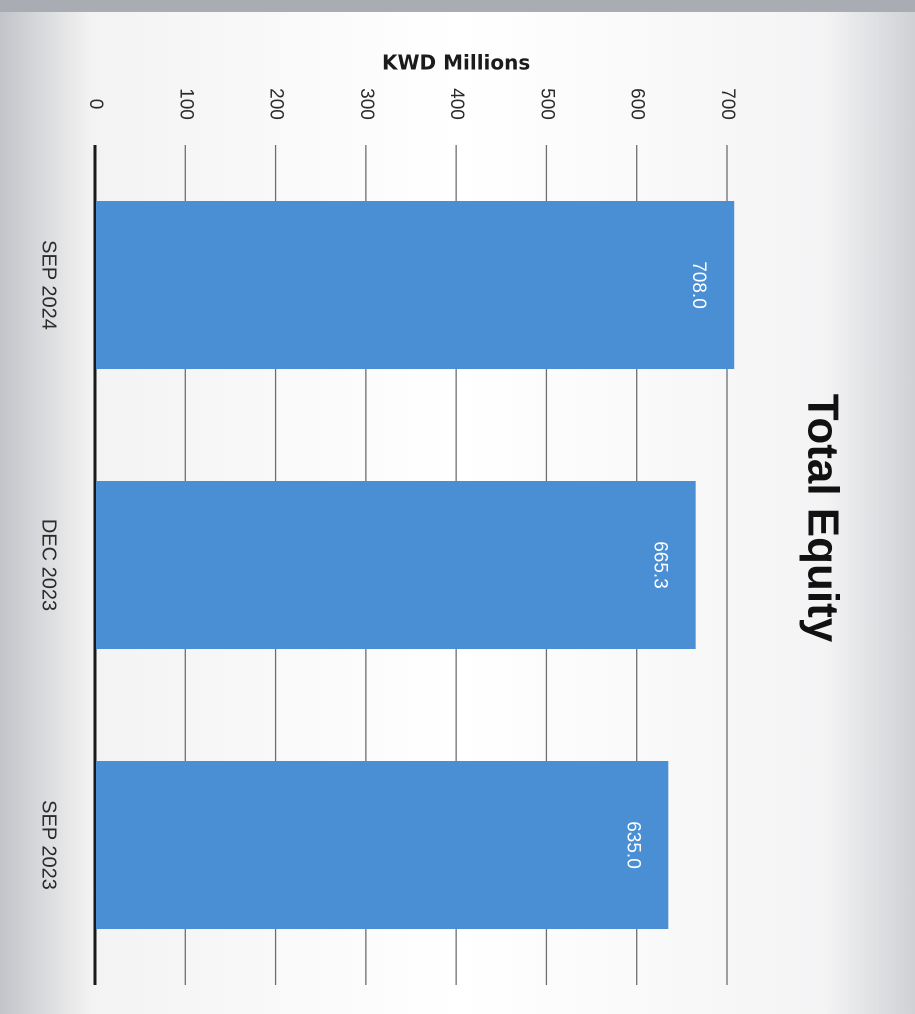  Describe the element at coordinates (637, 104) in the screenshot. I see `value-tick-label: 600` at that location.